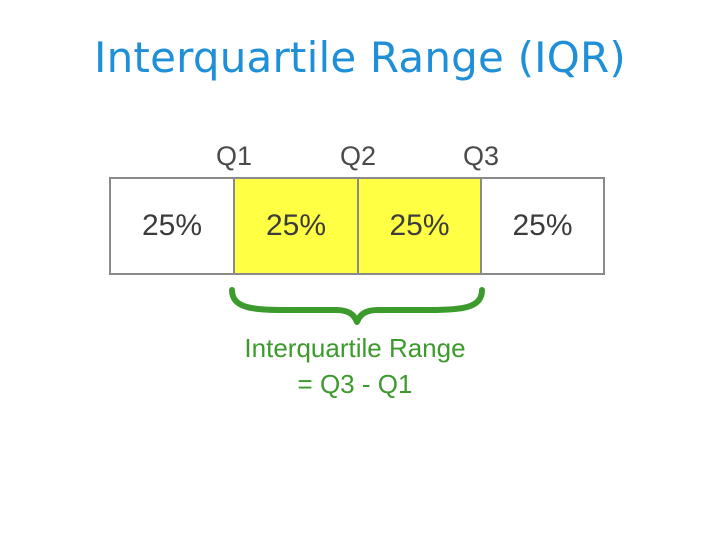 This screenshot has width=720, height=540. I want to click on quartile-label-q1: Q1, so click(234, 156).